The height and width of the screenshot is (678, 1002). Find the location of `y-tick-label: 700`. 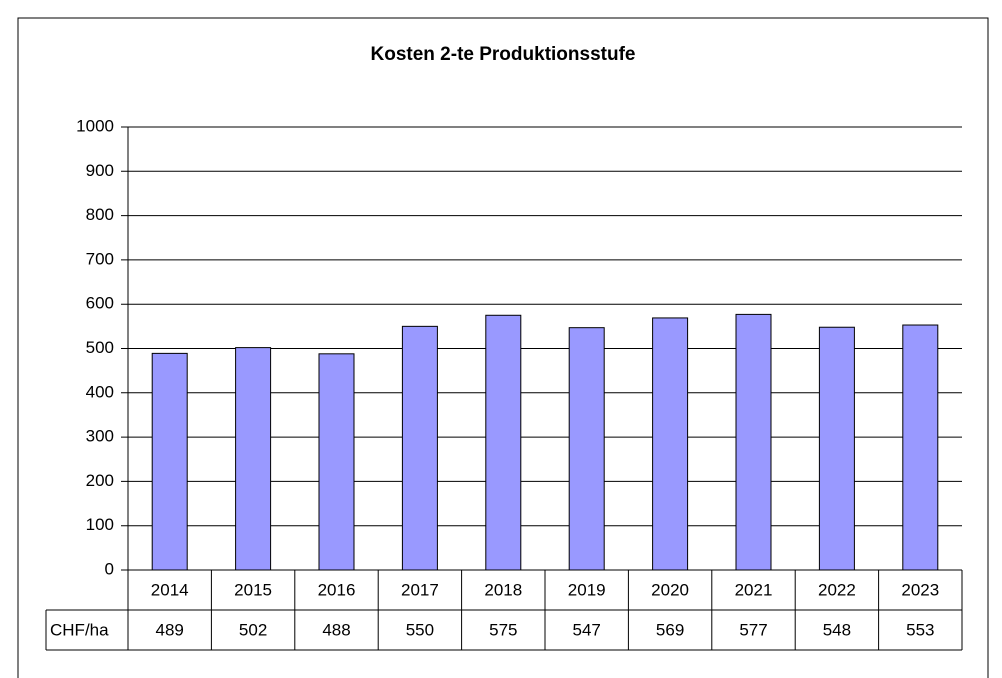

y-tick-label: 700 is located at coordinates (100, 258).